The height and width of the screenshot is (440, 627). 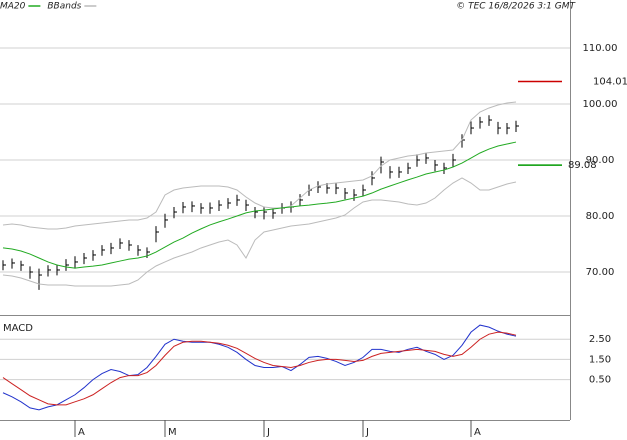 I want to click on macd-title: MACD, so click(x=18, y=328).